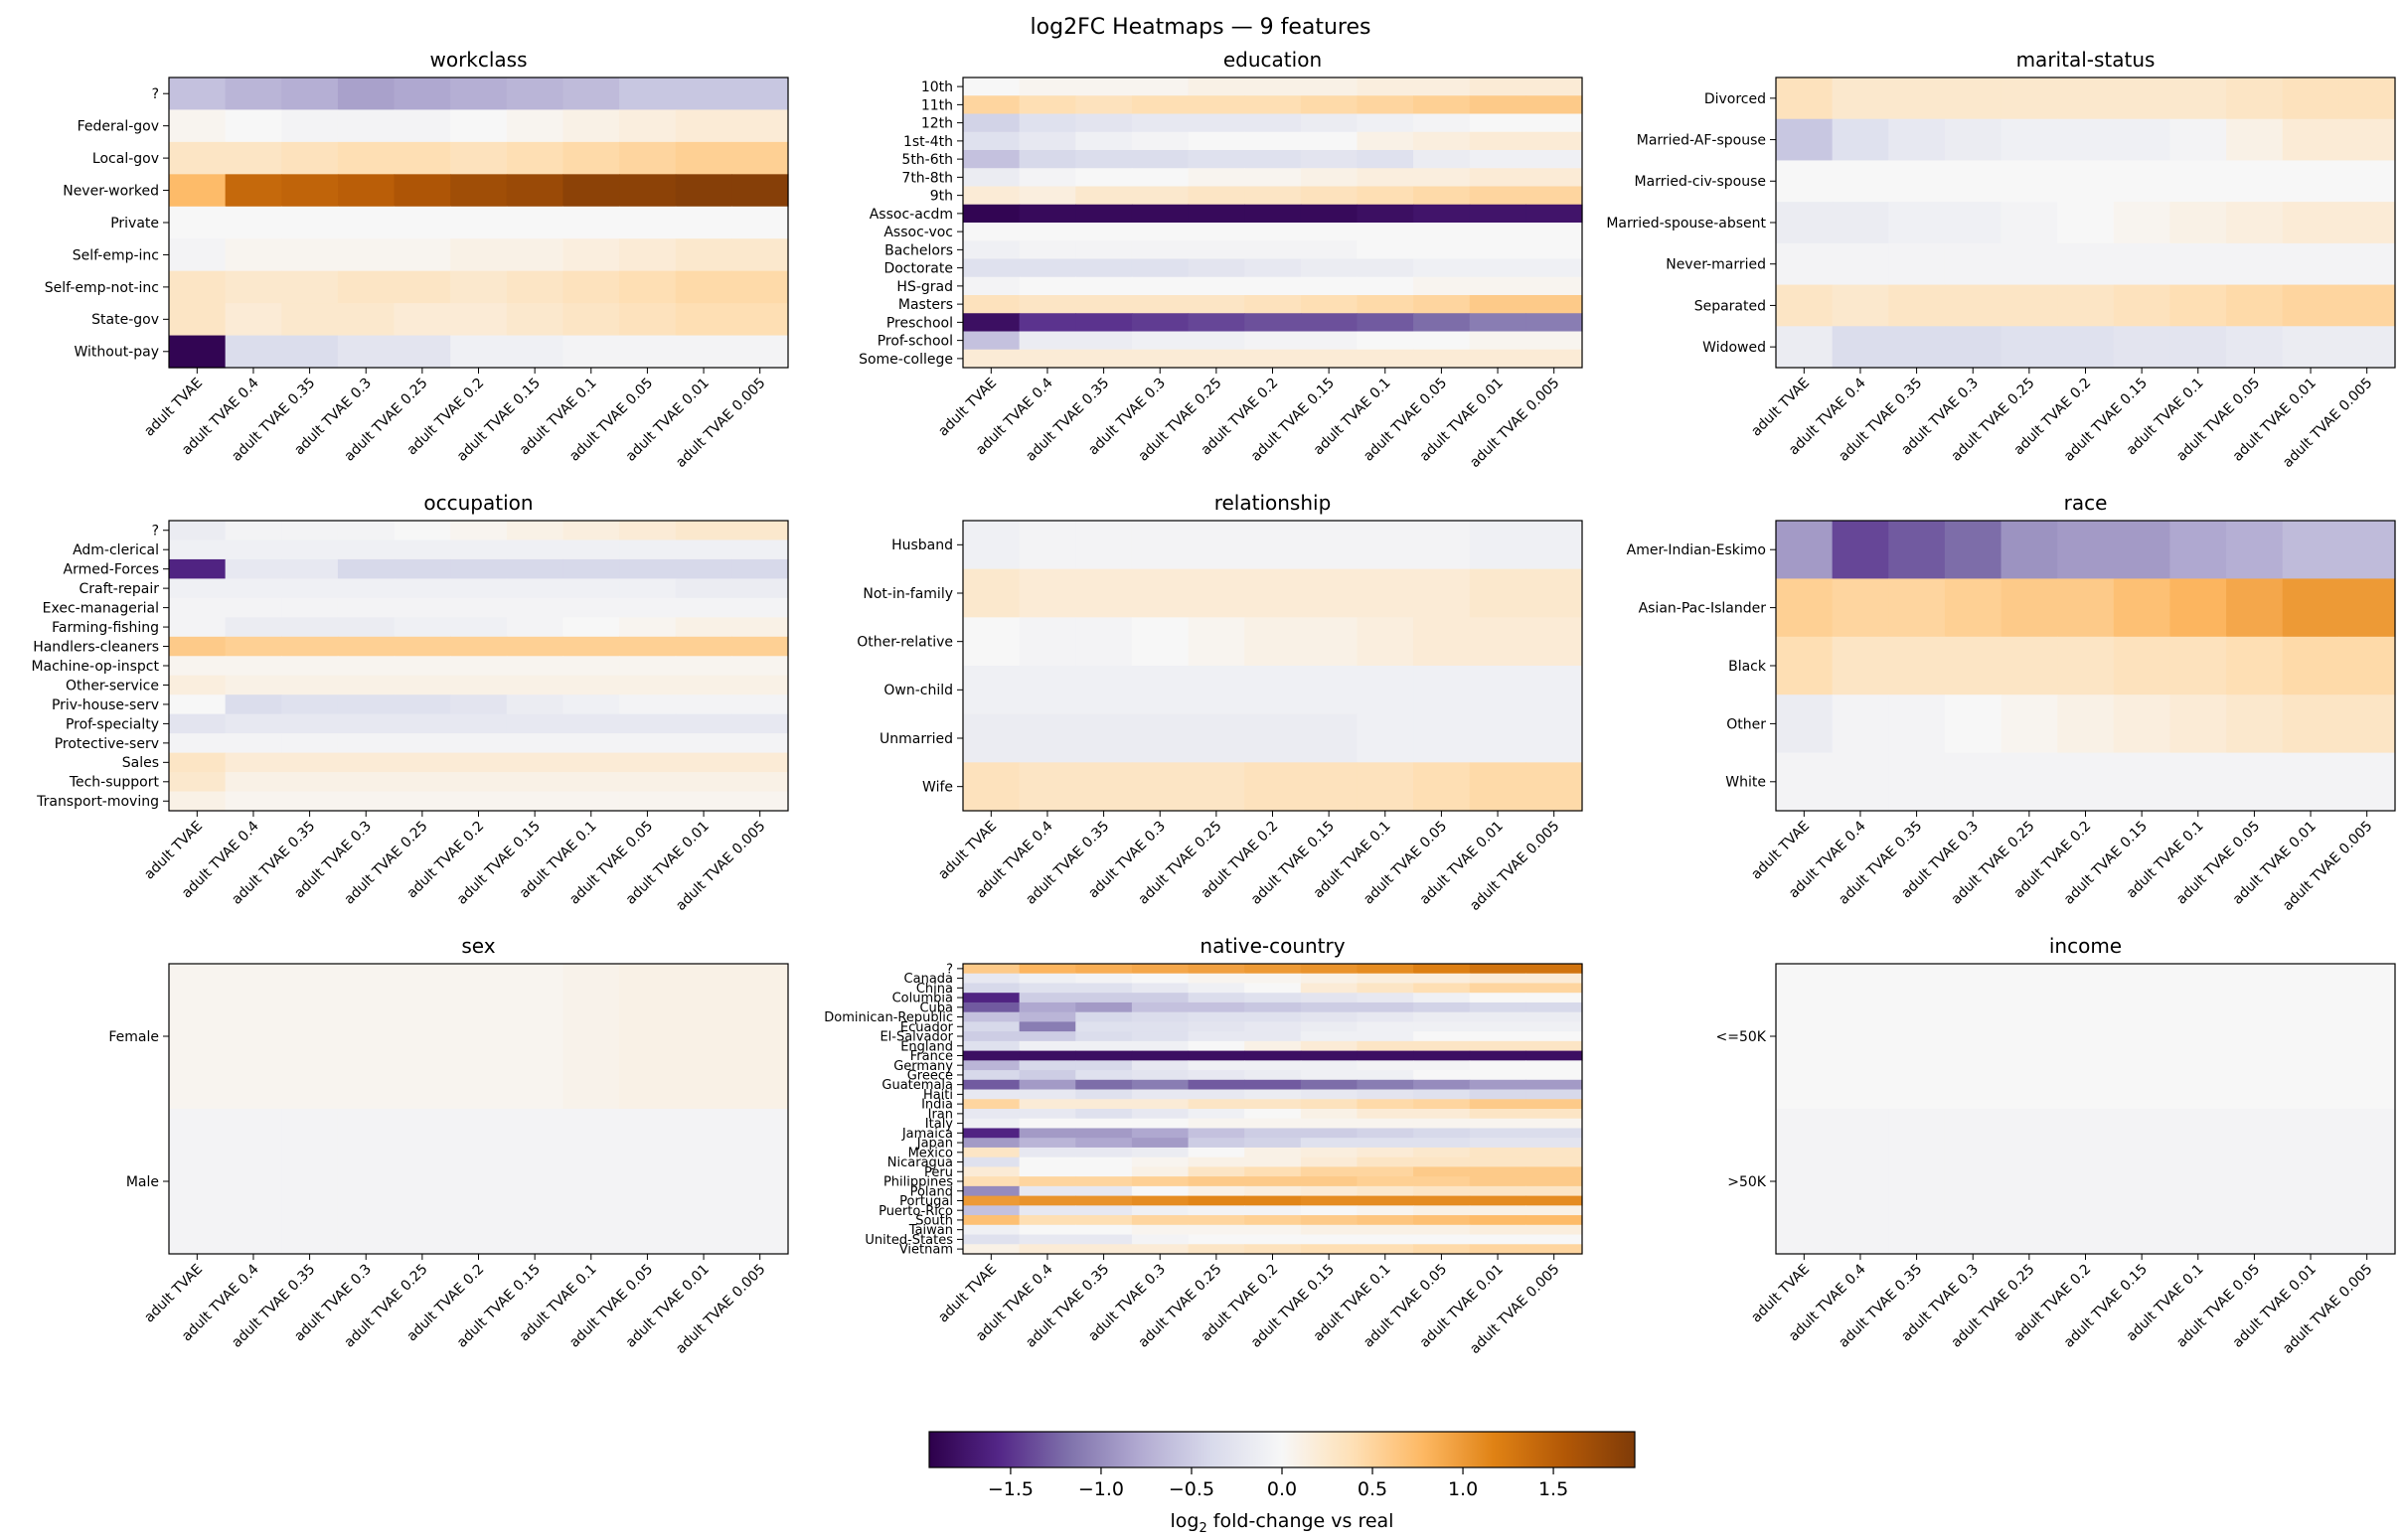  I want to click on y-tick-label: Black, so click(1747, 667).